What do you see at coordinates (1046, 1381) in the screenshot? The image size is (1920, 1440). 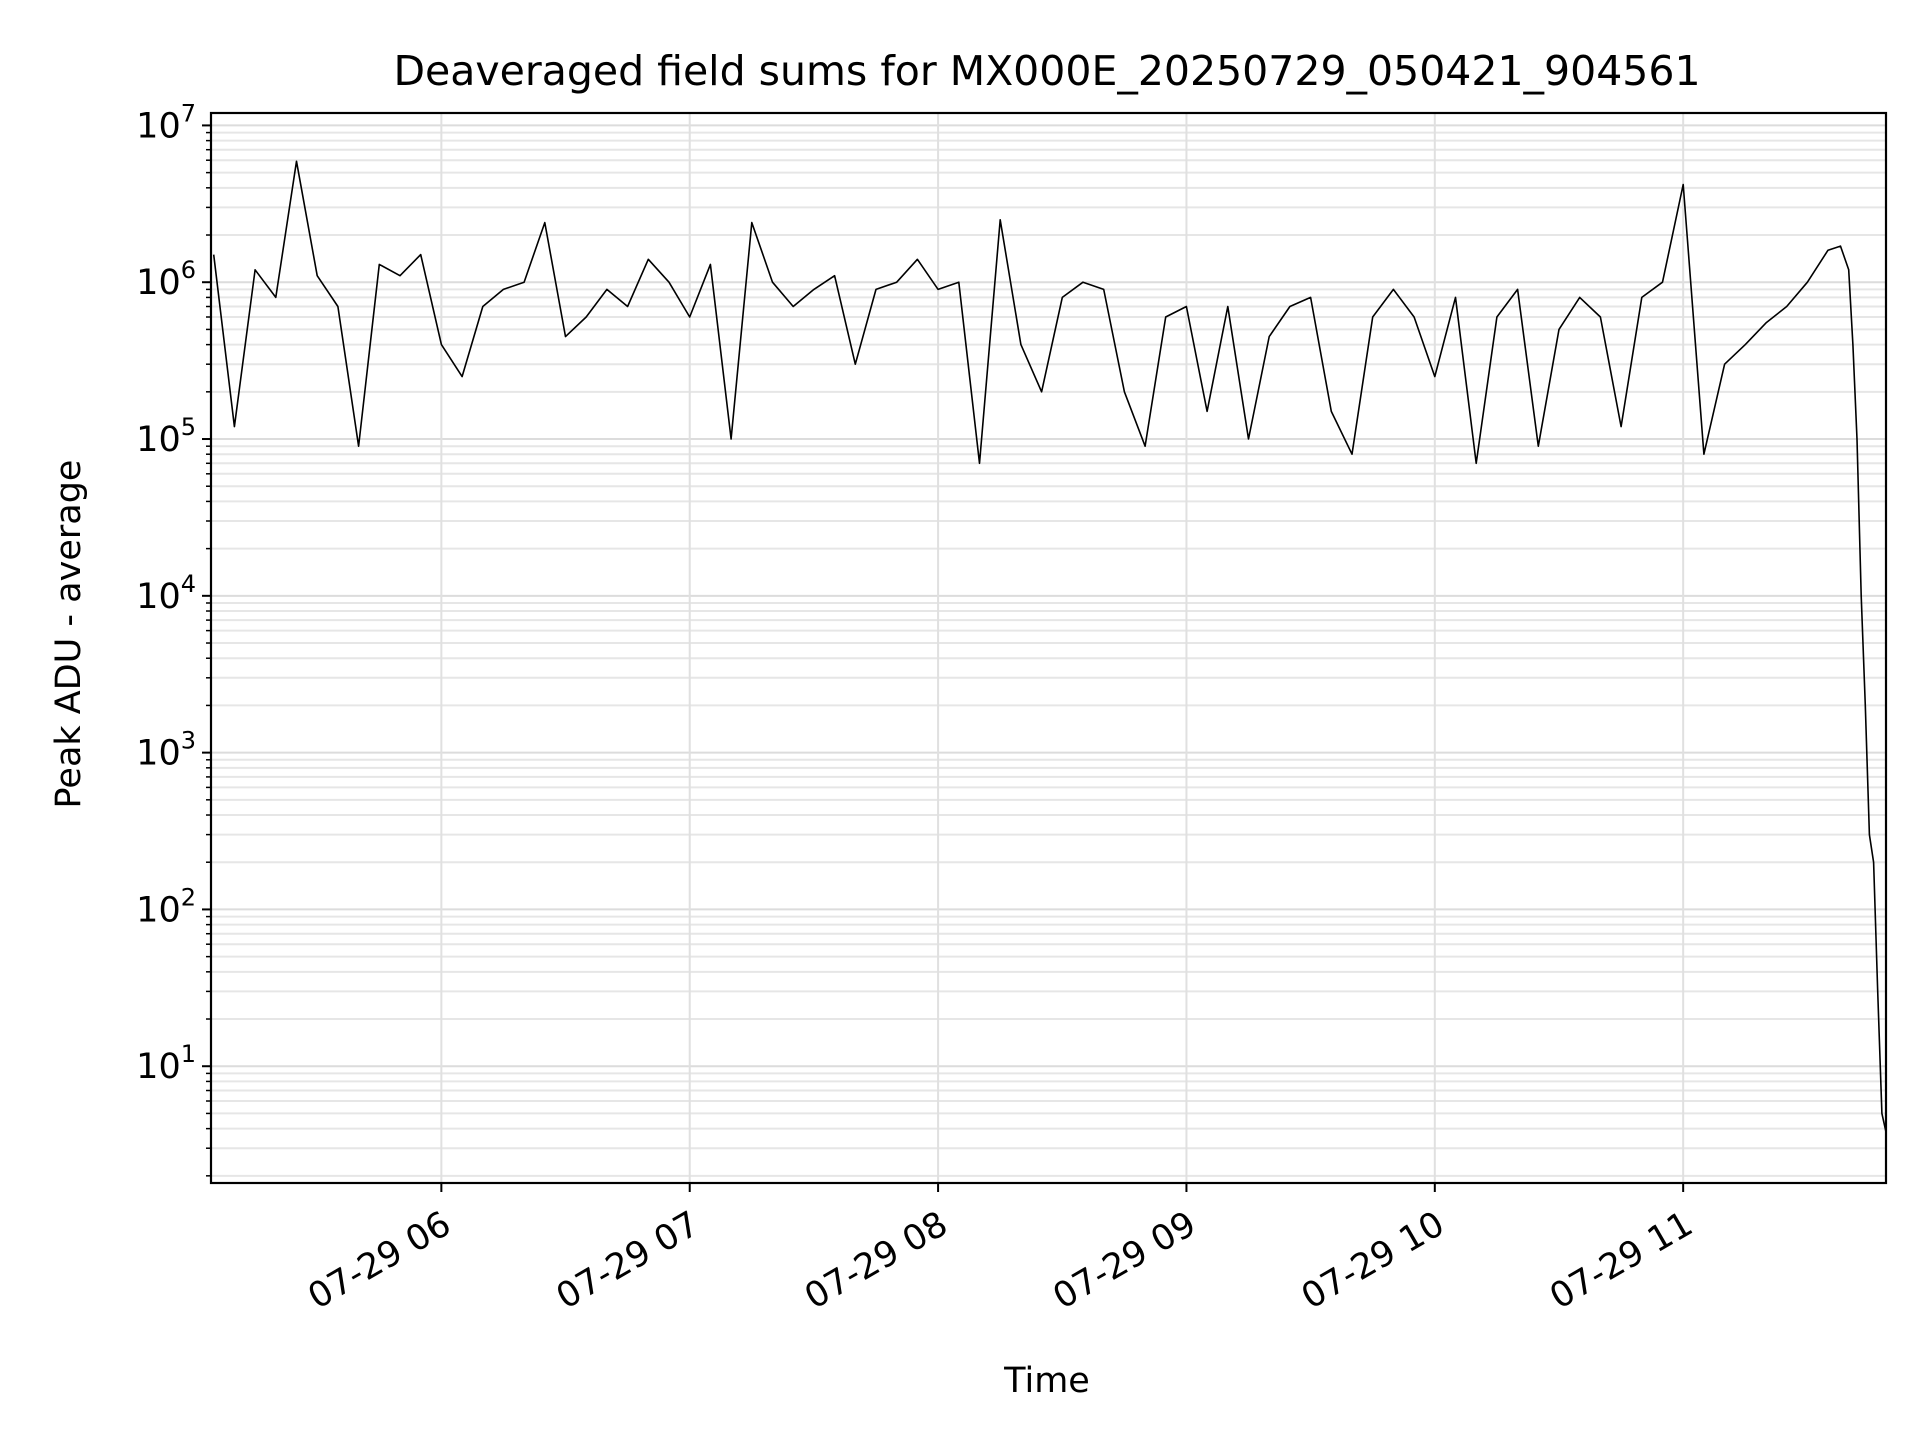 I see `x-axis-label: Time` at bounding box center [1046, 1381].